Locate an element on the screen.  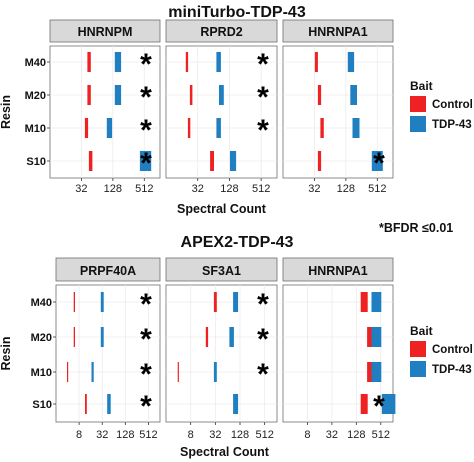
facet-label: HNRNPA1 is located at coordinates (338, 271).